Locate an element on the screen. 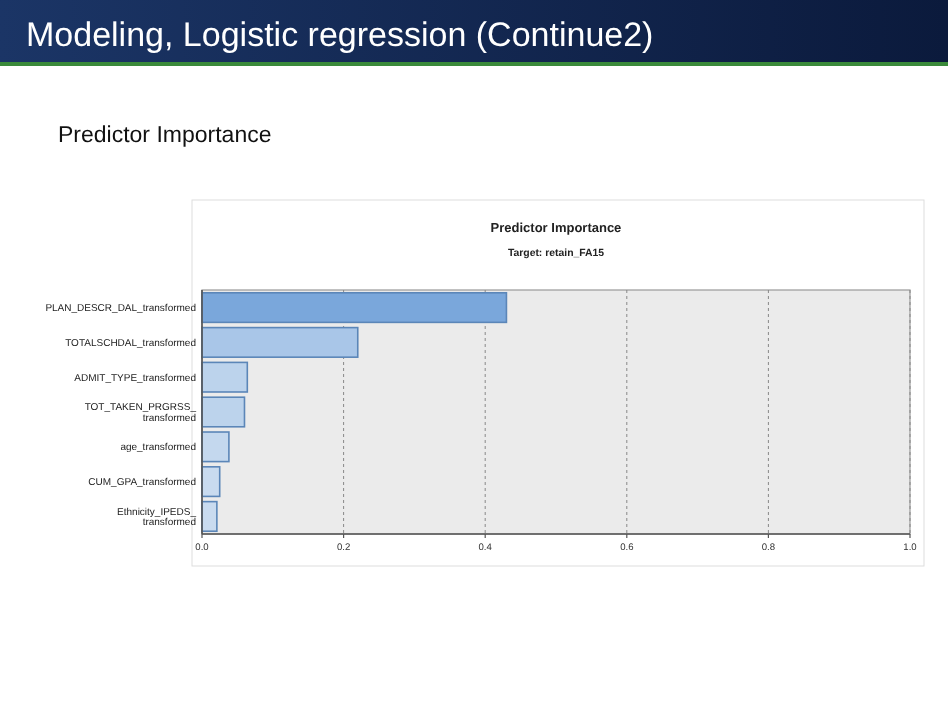 This screenshot has width=948, height=710. text: Predictor Importance is located at coordinates (165, 136).